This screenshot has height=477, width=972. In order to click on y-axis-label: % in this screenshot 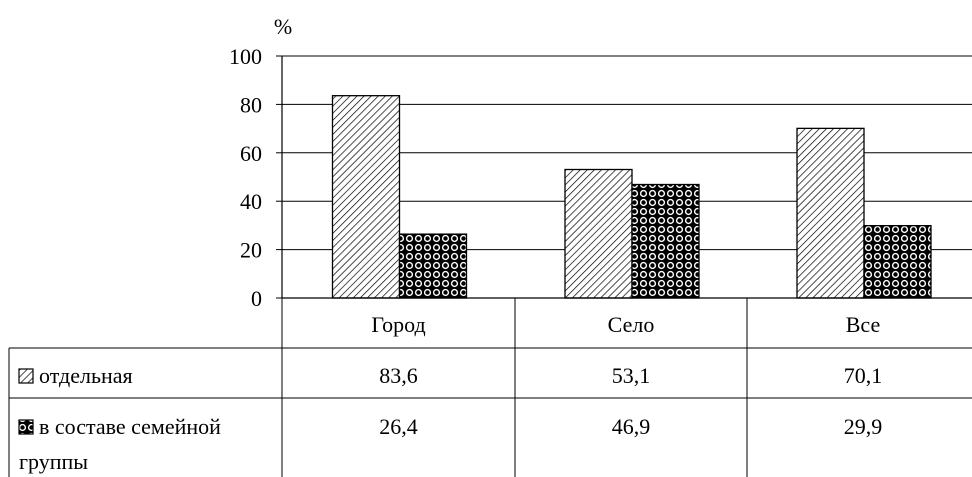, I will do `click(283, 26)`.